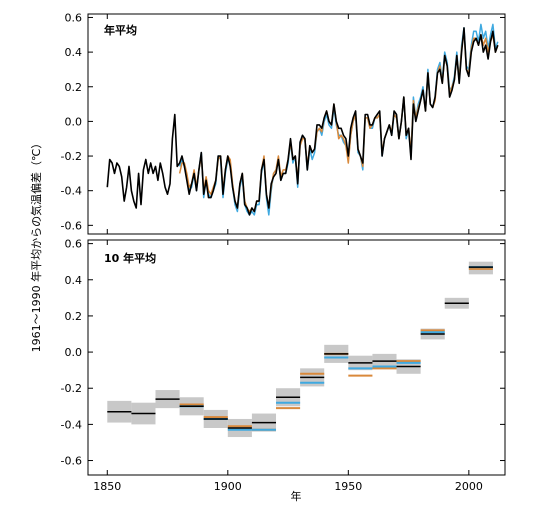 This screenshot has width=534, height=510. I want to click on decadal-y-tick-label: -0.2, so click(71, 388).